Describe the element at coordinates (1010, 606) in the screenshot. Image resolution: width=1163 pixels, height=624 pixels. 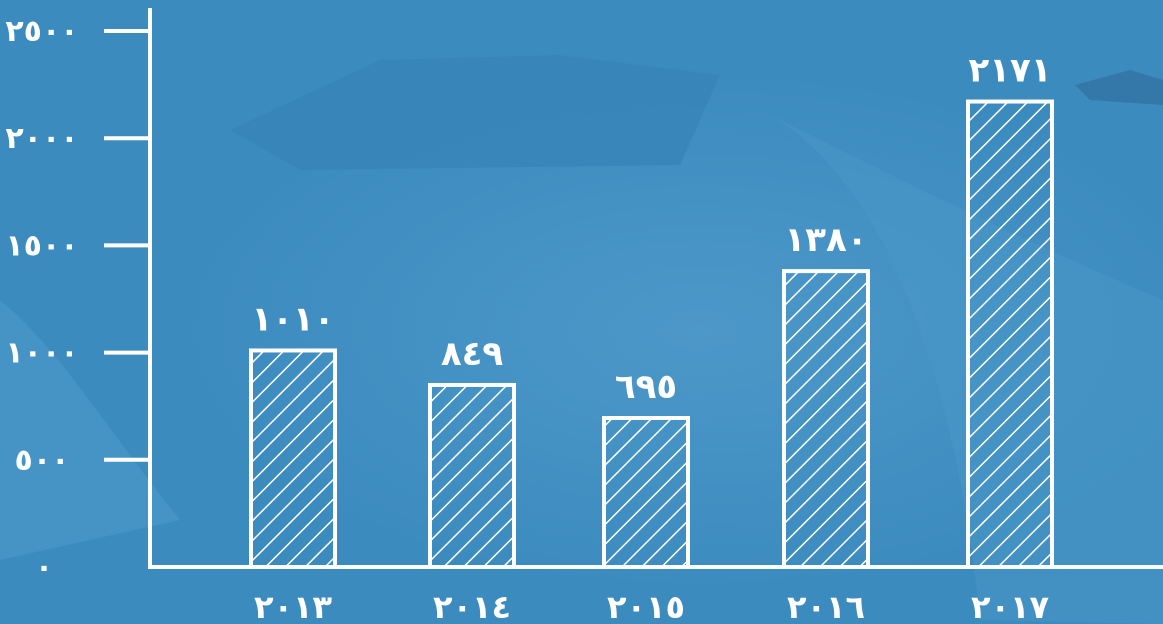
I see `x-tick-label: ٢٠١٧` at that location.